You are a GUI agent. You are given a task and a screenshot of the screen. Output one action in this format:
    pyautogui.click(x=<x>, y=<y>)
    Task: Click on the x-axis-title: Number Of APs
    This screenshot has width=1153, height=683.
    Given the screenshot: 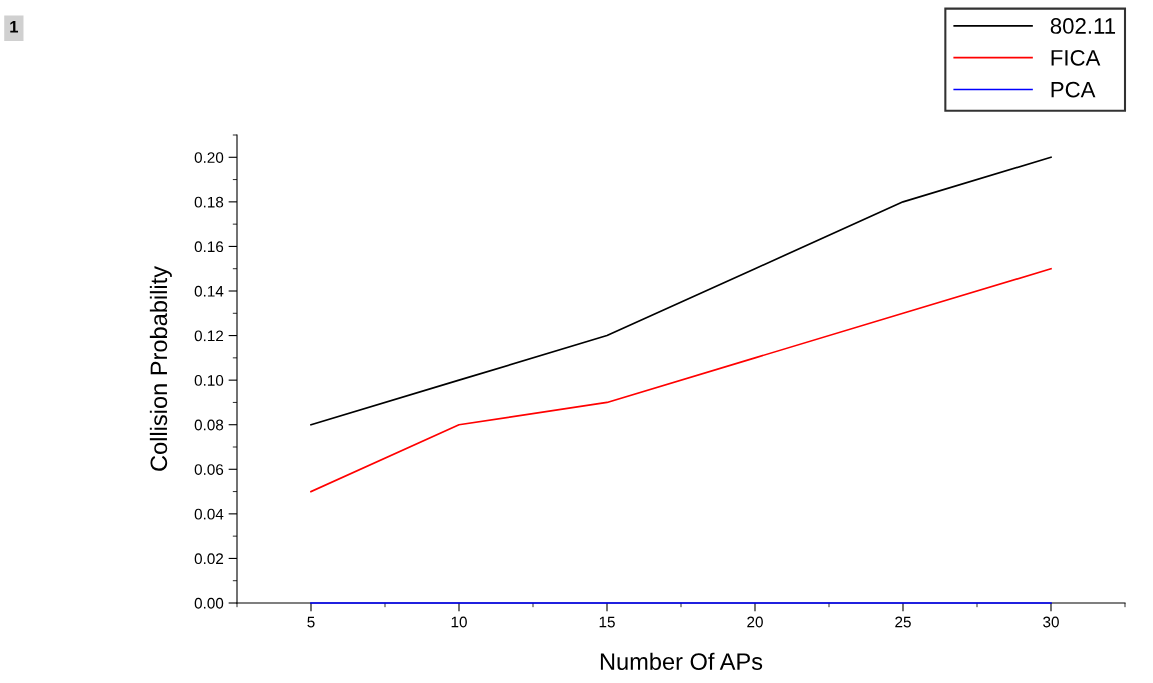 What is the action you would take?
    pyautogui.click(x=681, y=661)
    